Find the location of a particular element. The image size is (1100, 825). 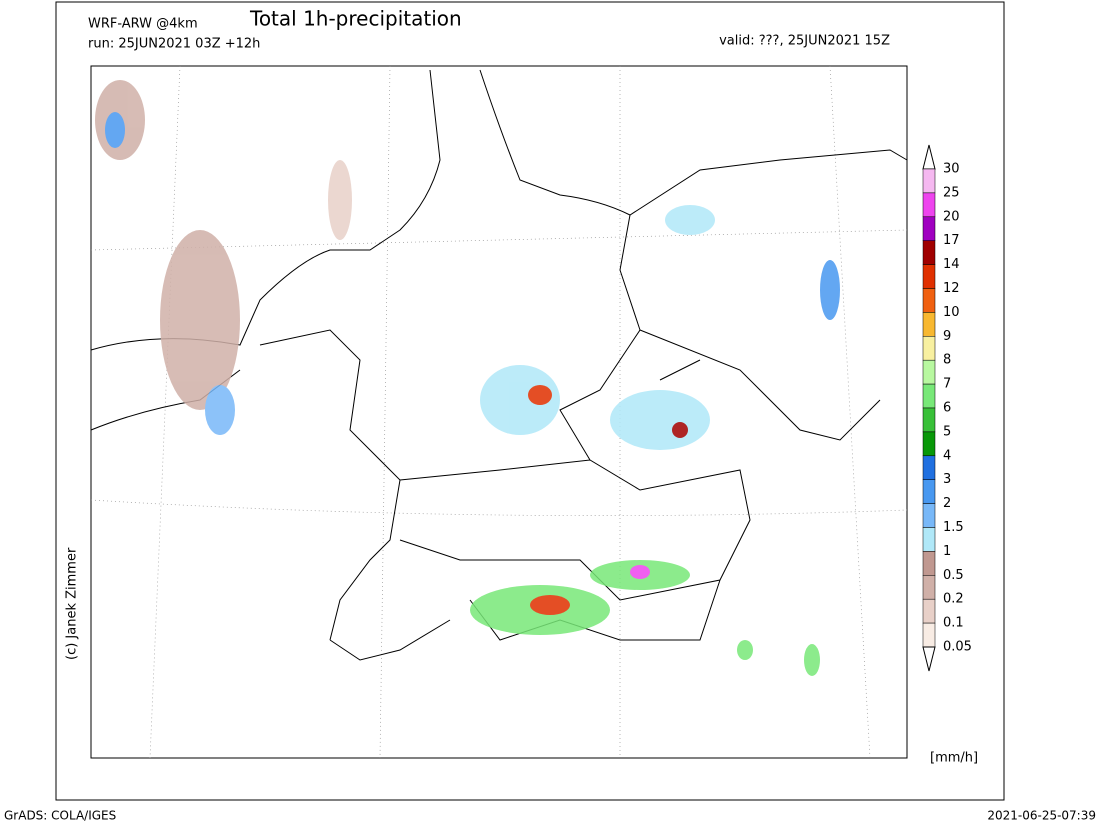

credit: (c) Janek Zimmer is located at coordinates (72, 603).